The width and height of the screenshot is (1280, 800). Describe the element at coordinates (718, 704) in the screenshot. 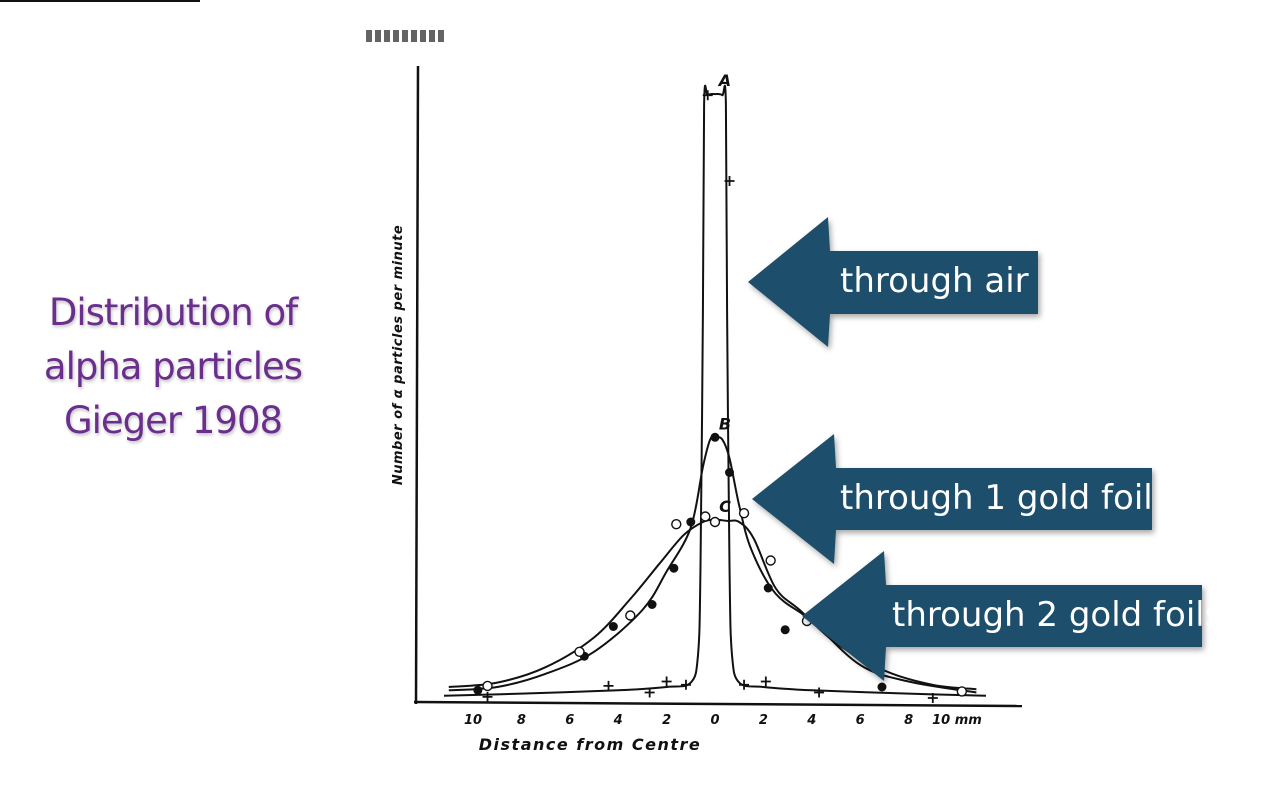

I see `x-axis-line` at that location.